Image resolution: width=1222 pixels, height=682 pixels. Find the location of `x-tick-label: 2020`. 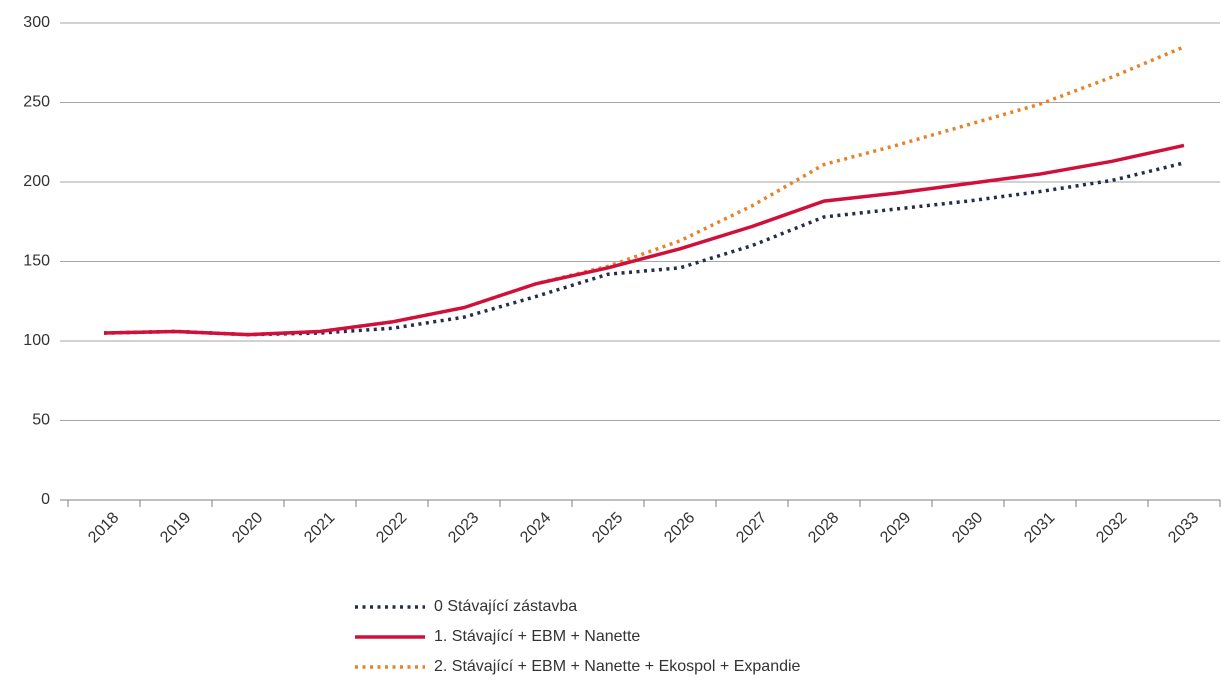

x-tick-label: 2020 is located at coordinates (247, 527).